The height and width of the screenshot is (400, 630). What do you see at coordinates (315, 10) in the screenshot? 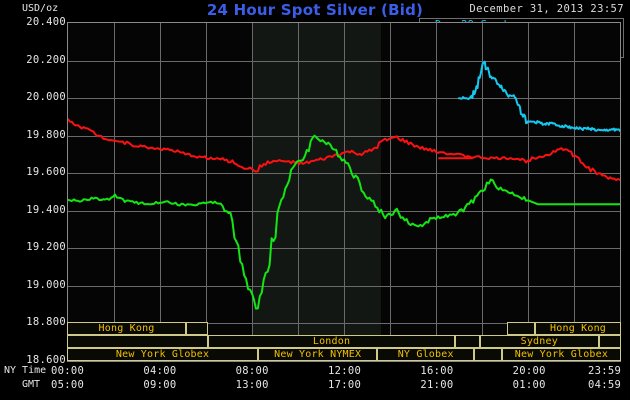
I see `page-title: 24 Hour Spot Silver (Bid)` at bounding box center [315, 10].